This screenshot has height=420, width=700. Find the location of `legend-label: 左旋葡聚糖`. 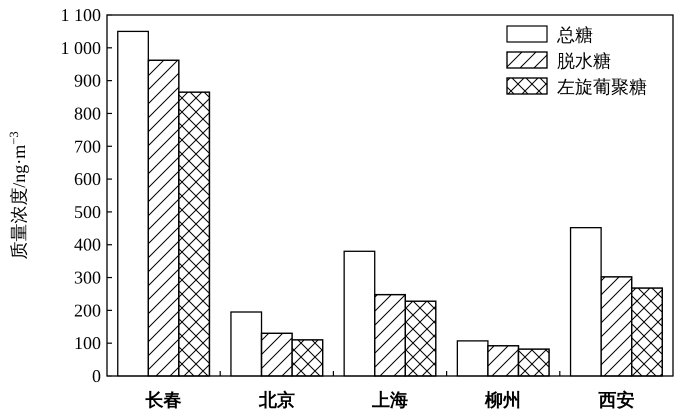

legend-label: 左旋葡聚糖 is located at coordinates (602, 87).